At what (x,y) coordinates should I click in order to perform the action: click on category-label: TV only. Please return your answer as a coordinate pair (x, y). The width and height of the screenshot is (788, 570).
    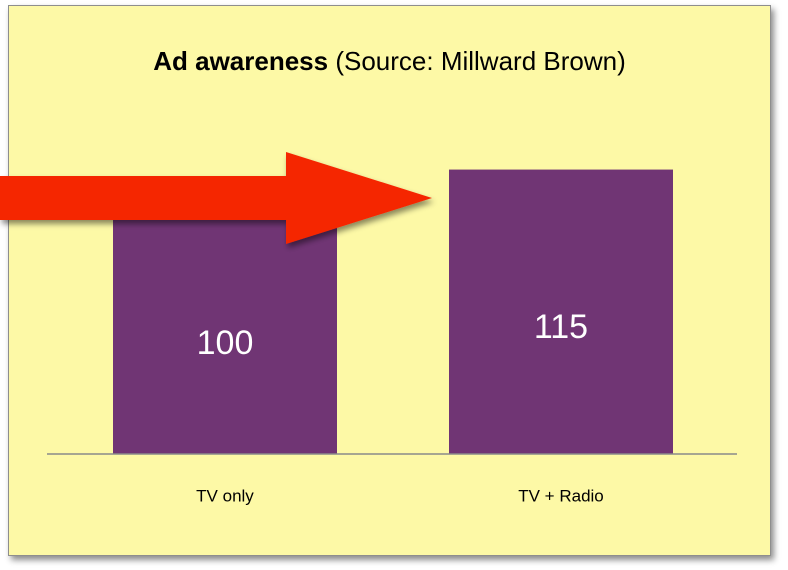
    Looking at the image, I should click on (225, 495).